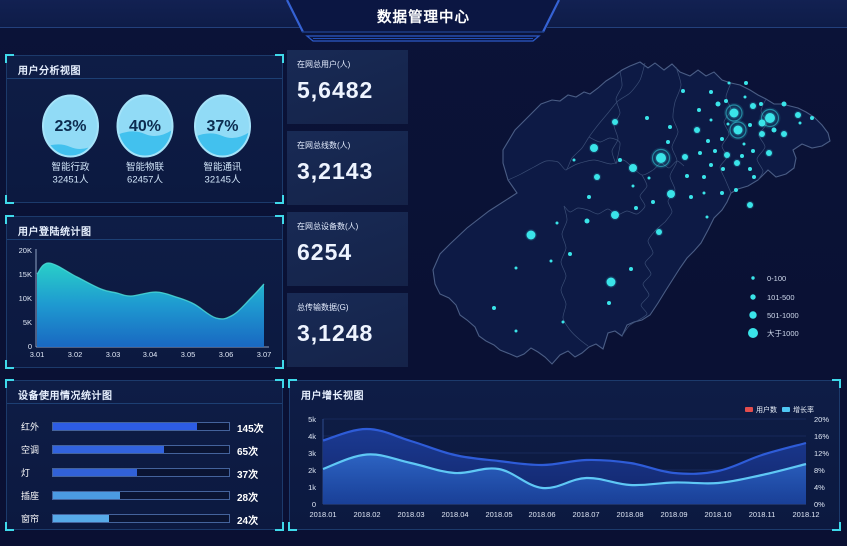 The height and width of the screenshot is (546, 847). Describe the element at coordinates (27, 322) in the screenshot. I see `svg-text: 5K` at that location.